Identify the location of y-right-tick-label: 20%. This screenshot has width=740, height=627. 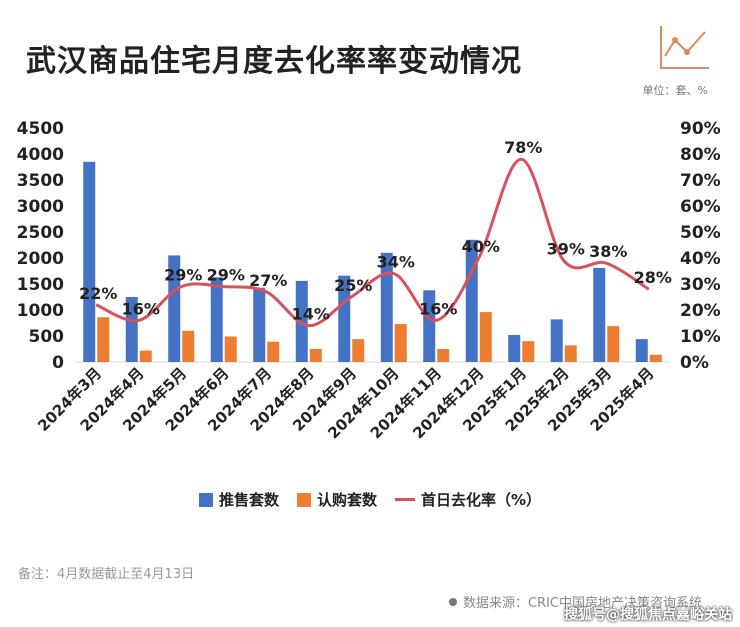
(700, 311).